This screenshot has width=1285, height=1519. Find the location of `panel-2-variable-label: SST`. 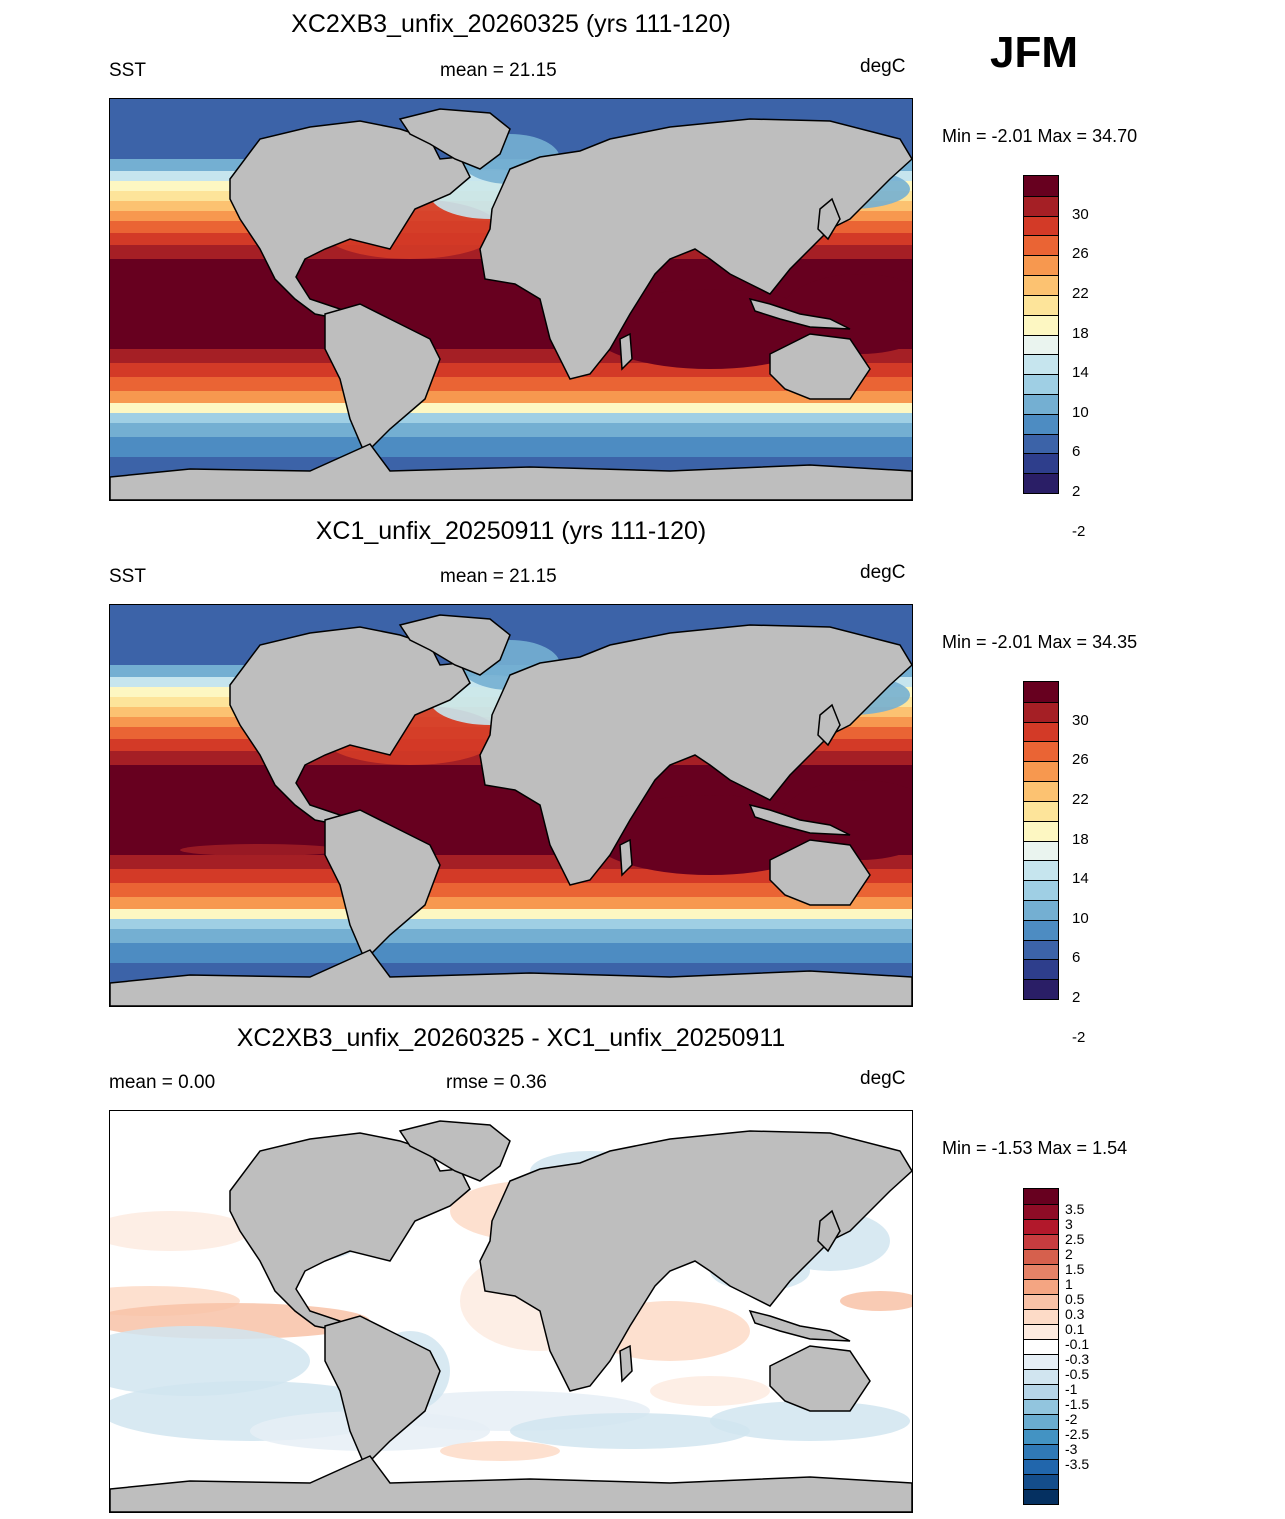

panel-2-variable-label: SST is located at coordinates (127, 576).